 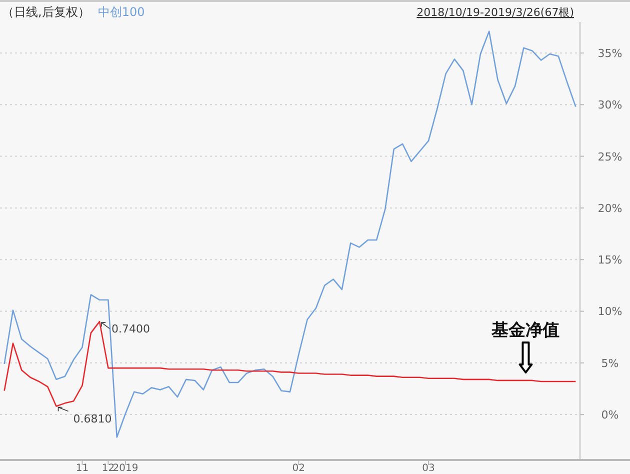 What do you see at coordinates (495, 12) in the screenshot?
I see `chart-subtitle: 2018/10/19-2019/3/26(67根)` at bounding box center [495, 12].